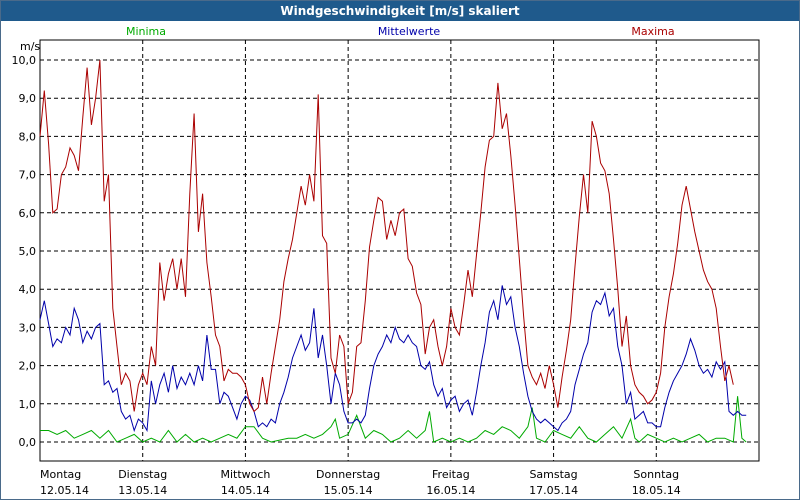  What do you see at coordinates (142, 474) in the screenshot?
I see `x-tick-day: Dienstag` at bounding box center [142, 474].